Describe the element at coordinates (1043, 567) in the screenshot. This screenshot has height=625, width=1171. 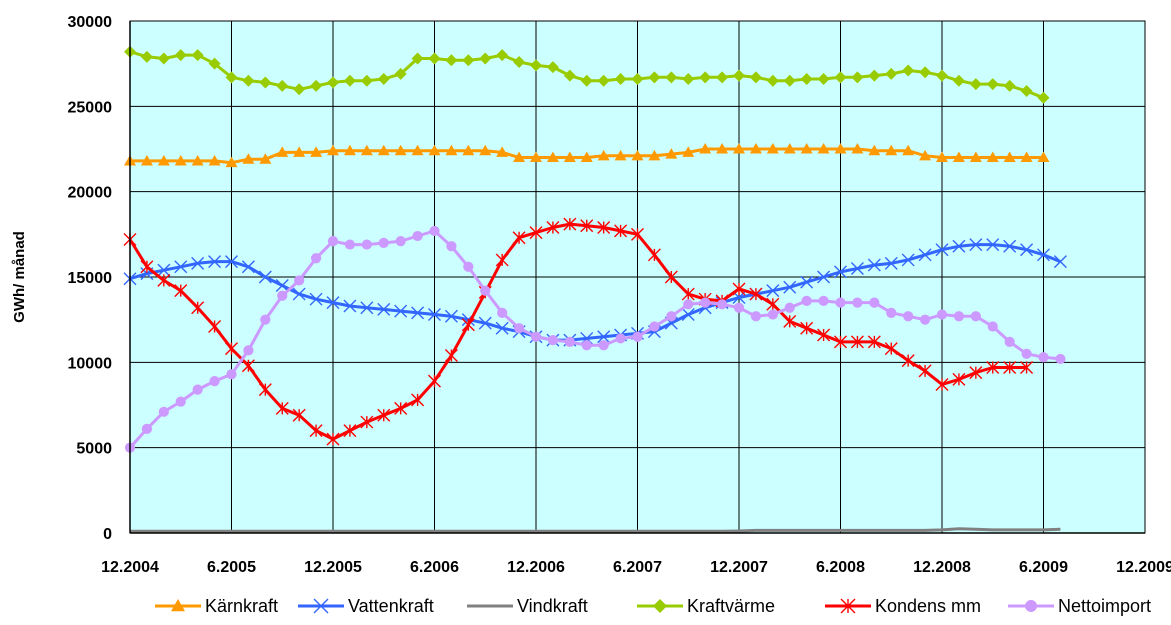
I see `x-tick-label: 6.2009` at that location.